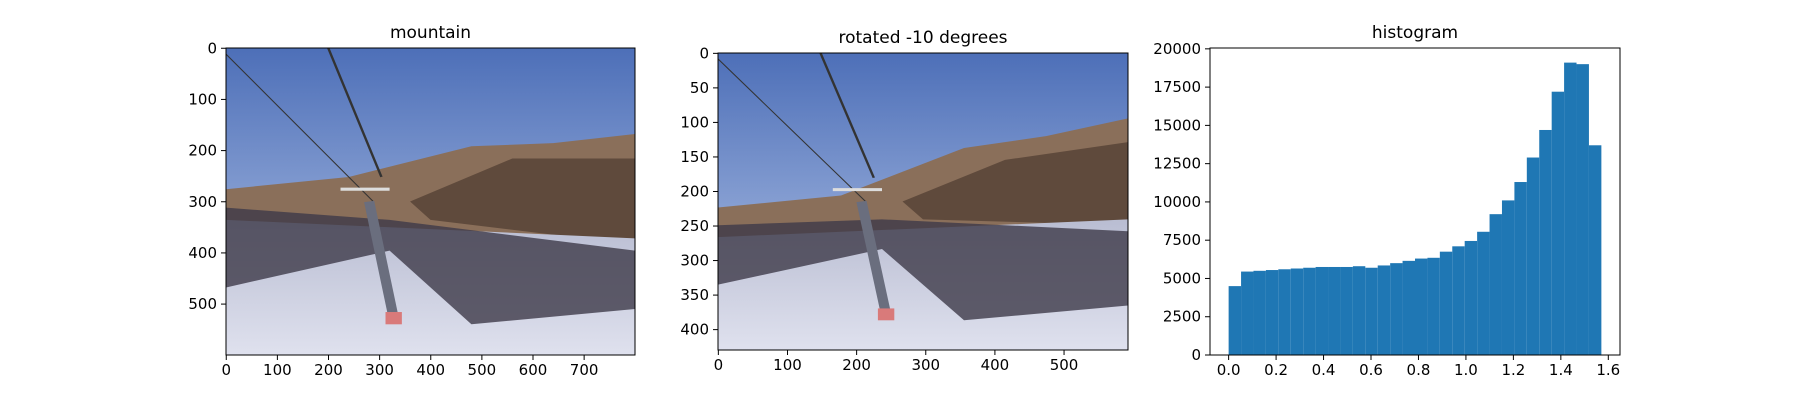 Image resolution: width=1800 pixels, height=400 pixels. Describe the element at coordinates (430, 33) in the screenshot. I see `chart-title: mountain` at that location.